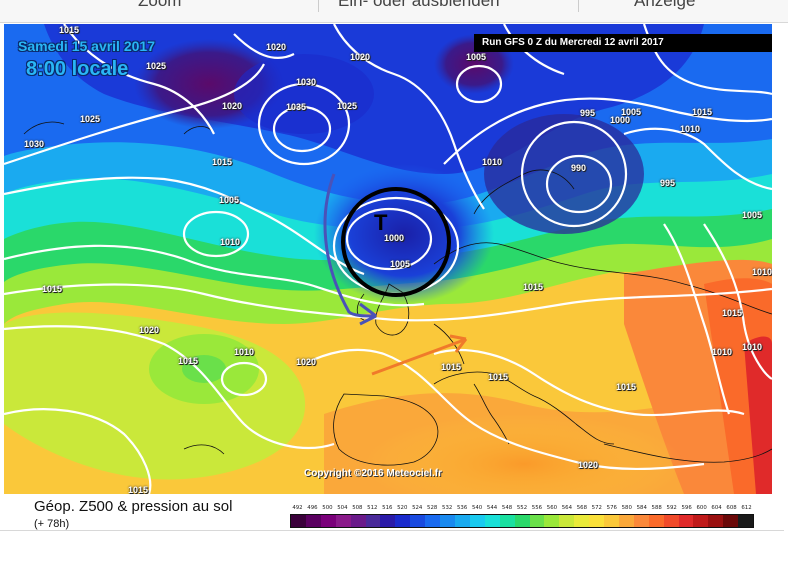  I want to click on scale-label: 556, so click(537, 508).